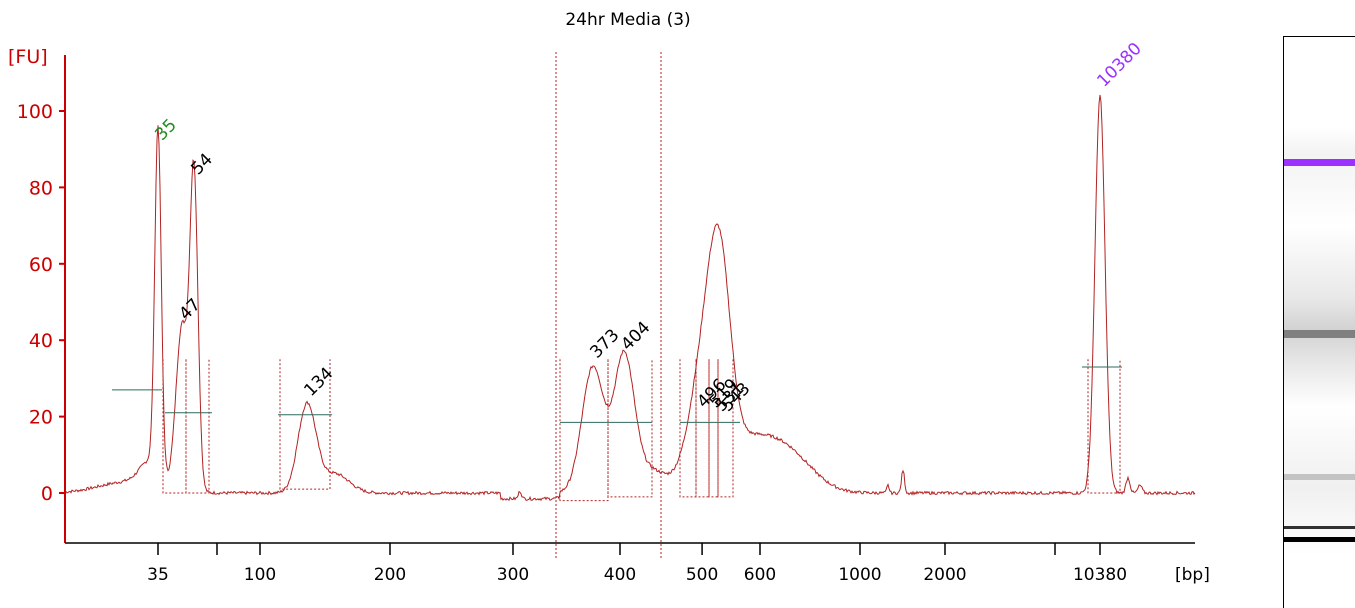 Image resolution: width=1355 pixels, height=608 pixels. Describe the element at coordinates (620, 575) in the screenshot. I see `x-tick-label: 400` at that location.